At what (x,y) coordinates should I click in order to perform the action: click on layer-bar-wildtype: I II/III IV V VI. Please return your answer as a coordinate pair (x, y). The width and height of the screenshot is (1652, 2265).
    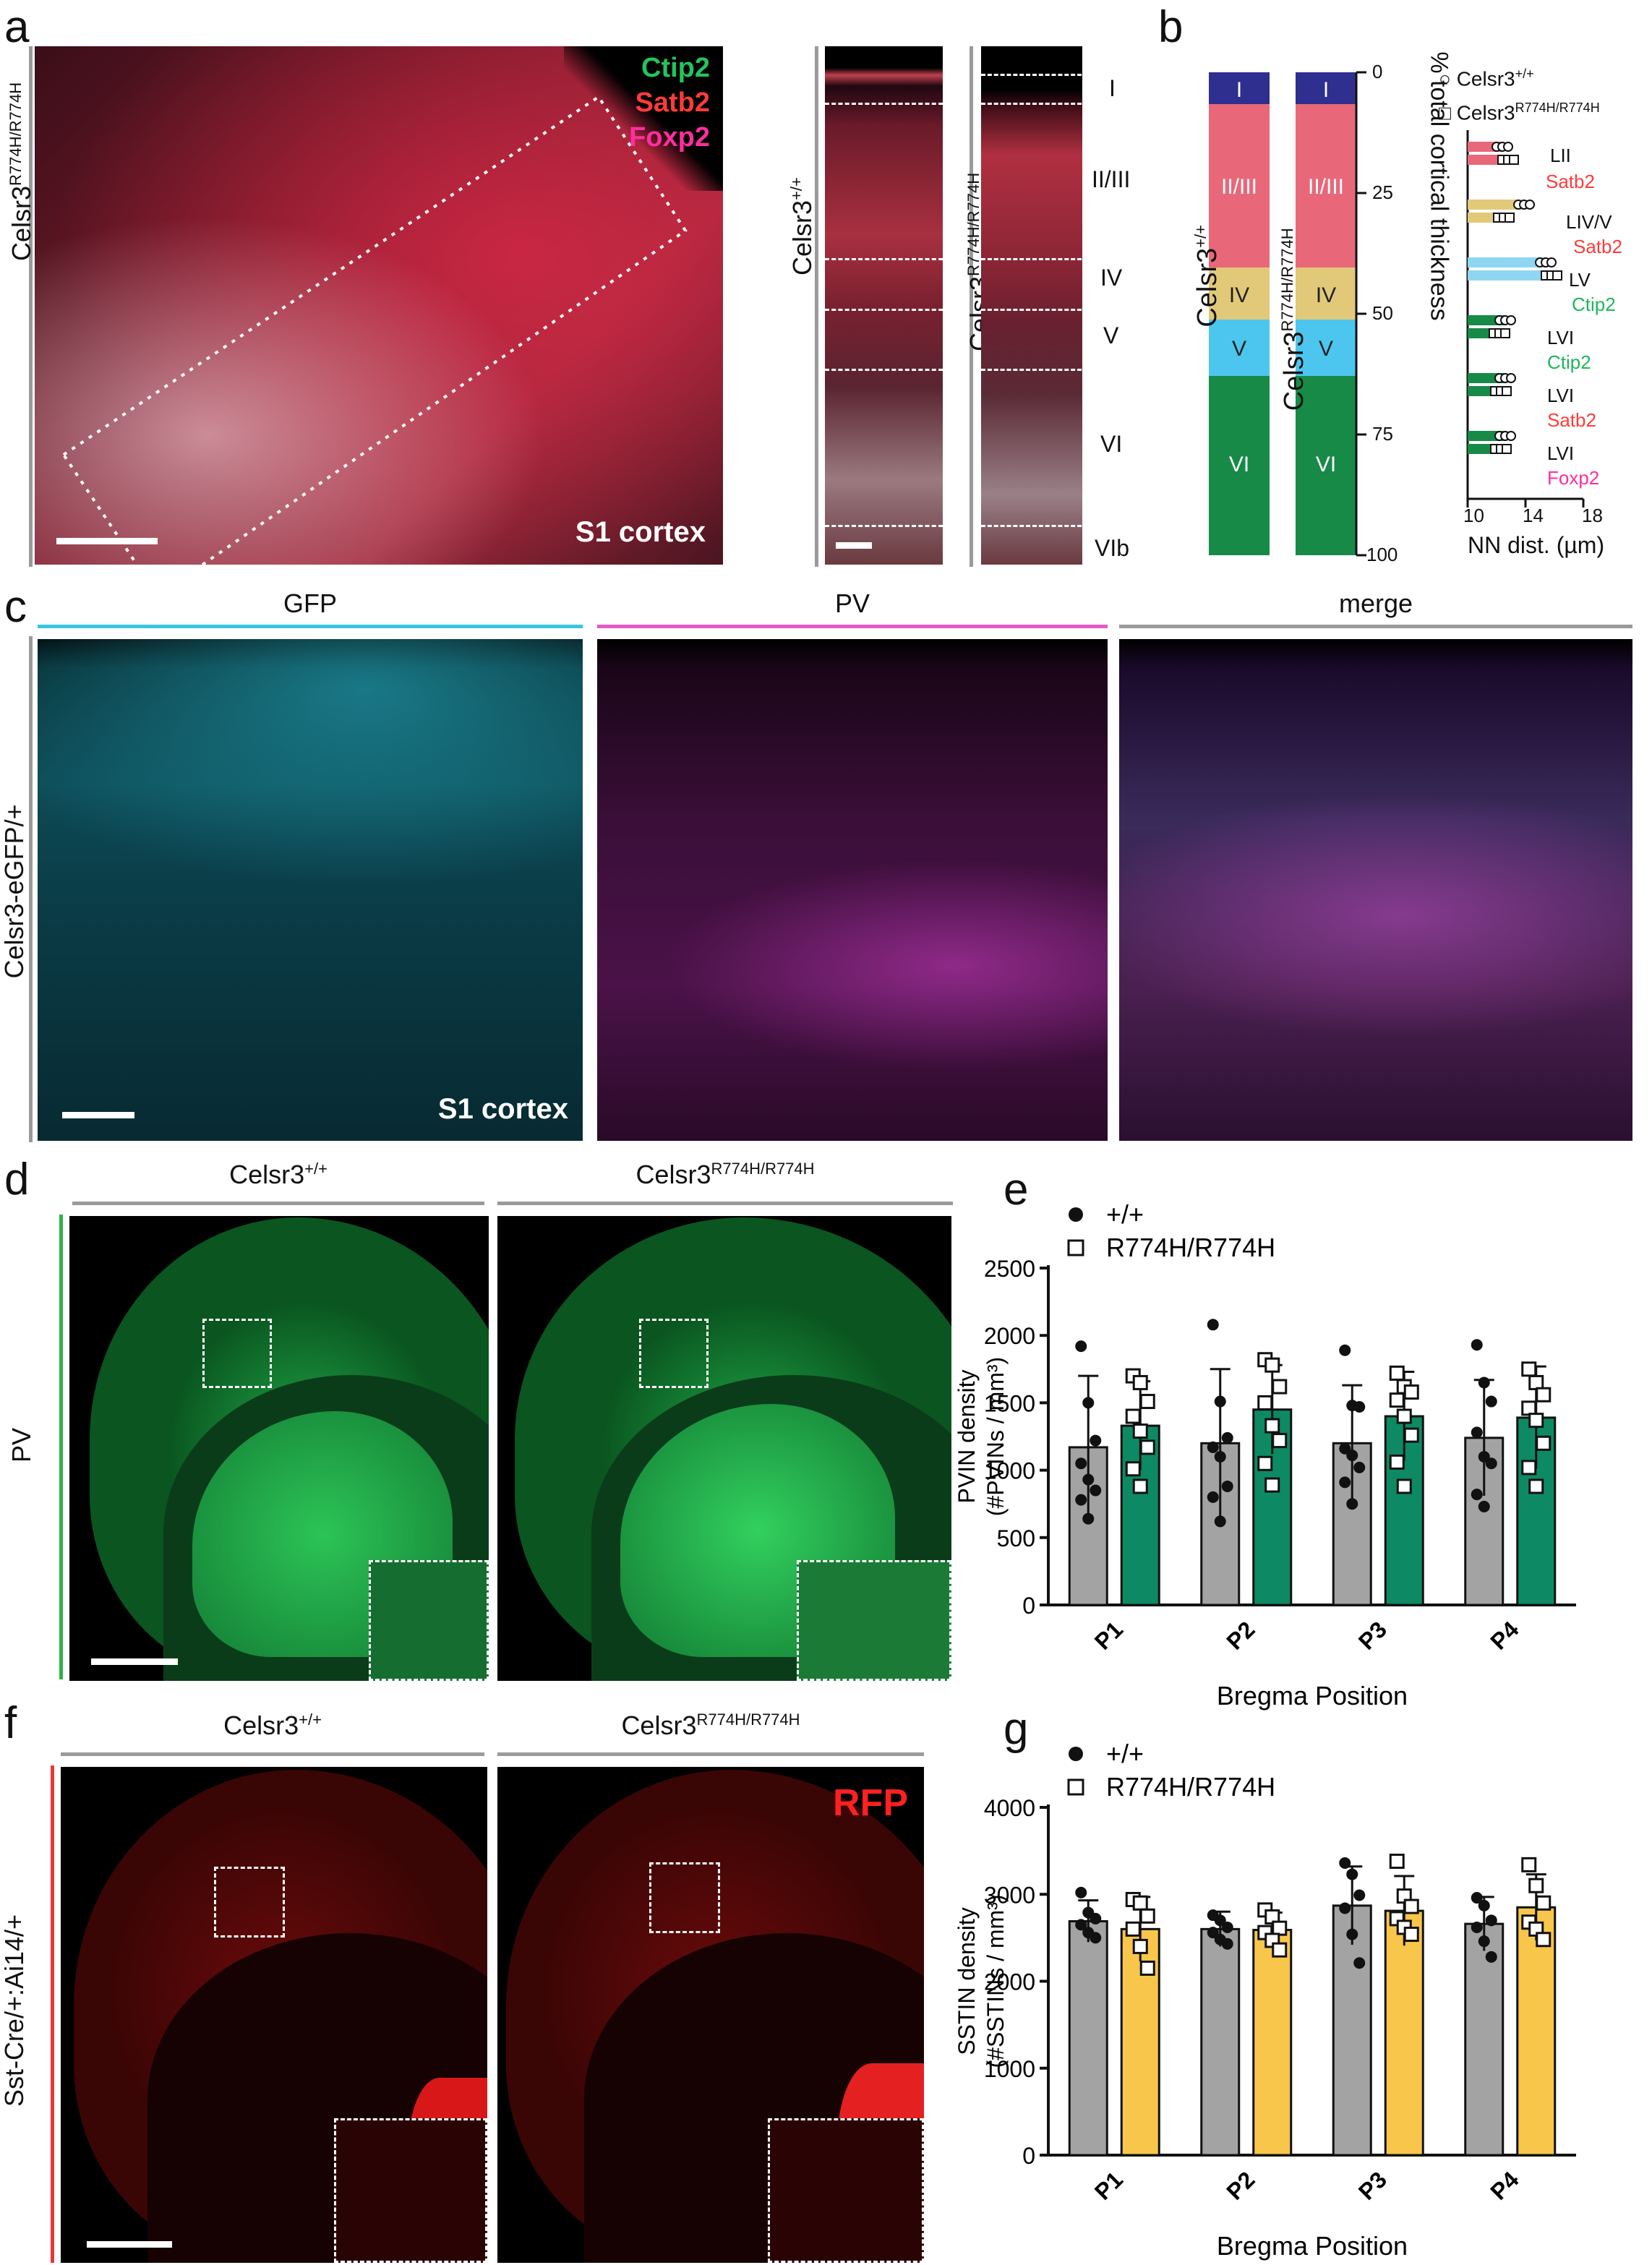
    Looking at the image, I should click on (1239, 313).